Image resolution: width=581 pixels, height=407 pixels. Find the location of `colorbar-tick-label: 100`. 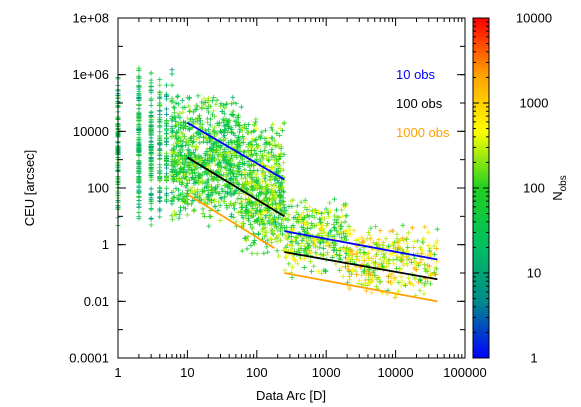

colorbar-tick-label: 100 is located at coordinates (534, 188).